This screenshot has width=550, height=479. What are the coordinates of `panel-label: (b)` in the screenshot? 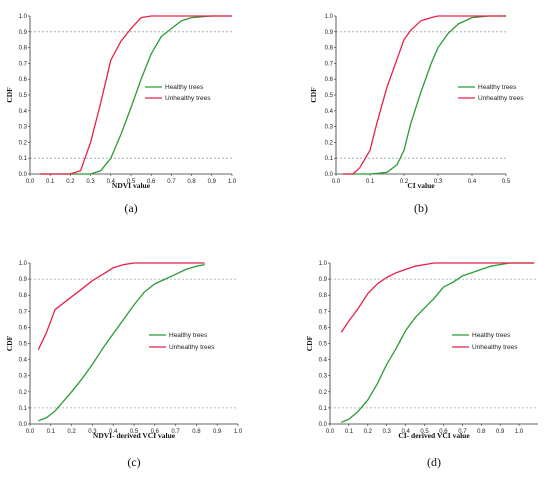 It's located at (421, 208).